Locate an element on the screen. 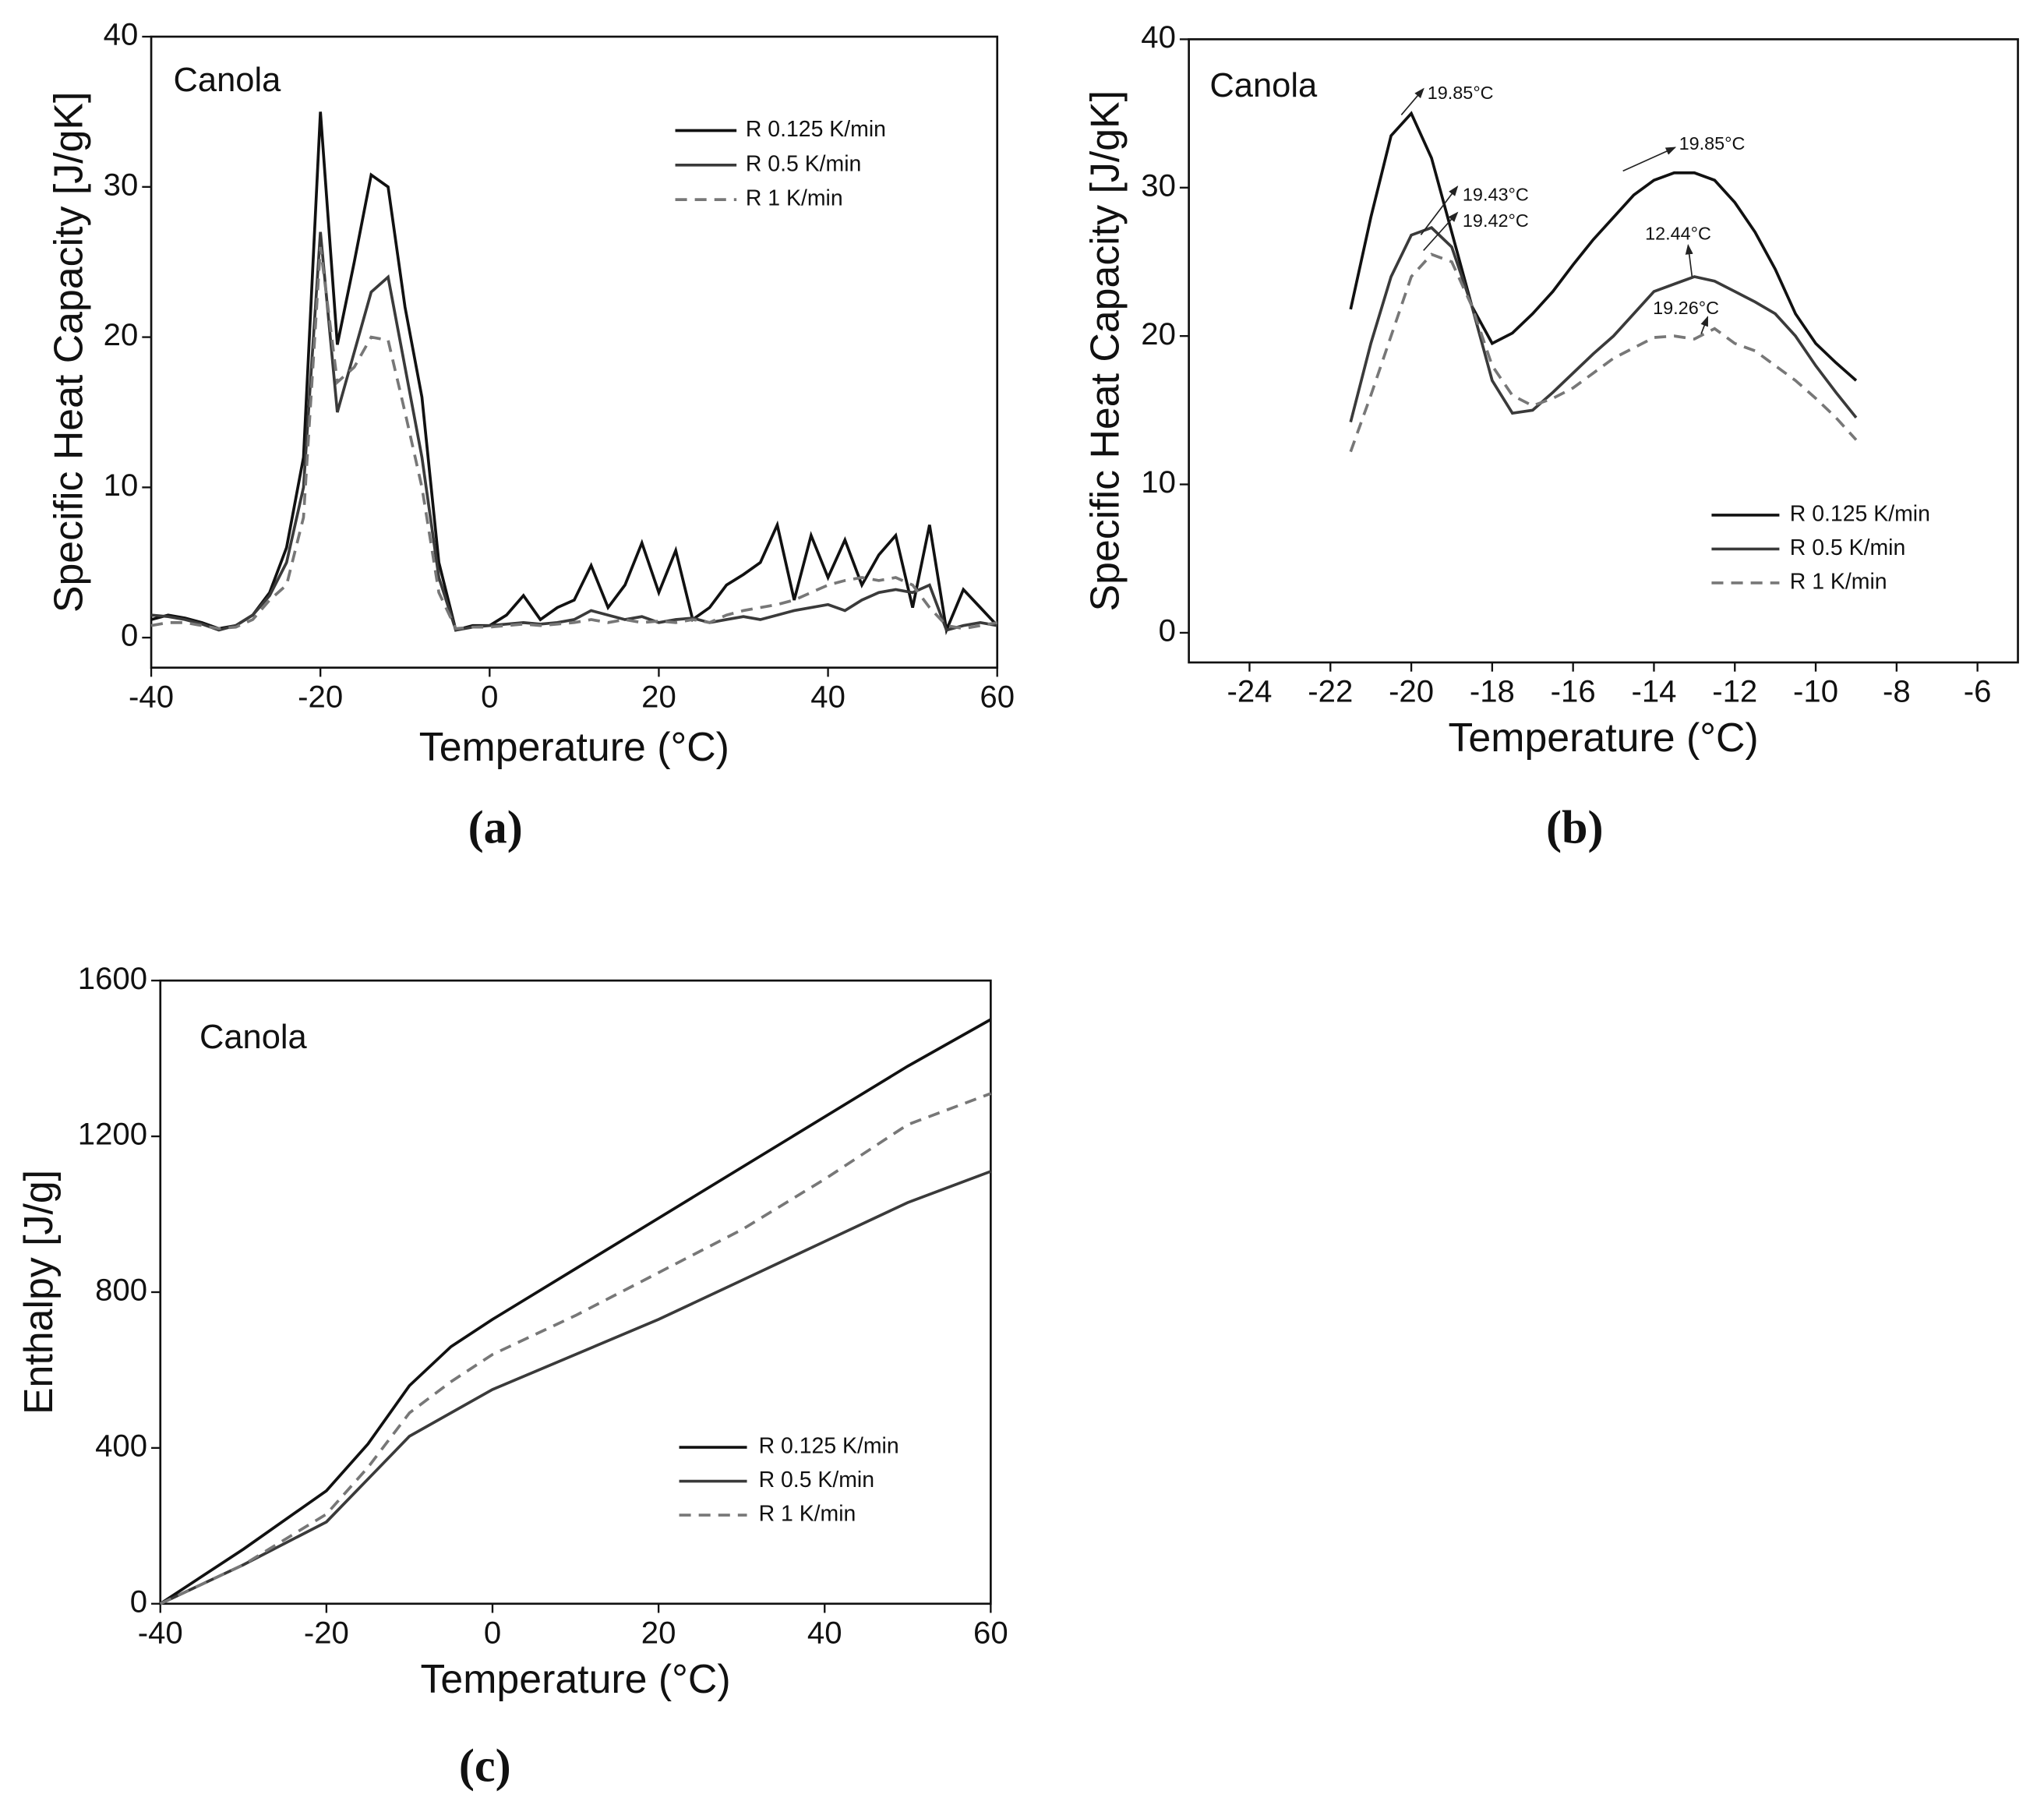 The width and height of the screenshot is (2044, 1819). annotation: 19.26°C is located at coordinates (1686, 308).